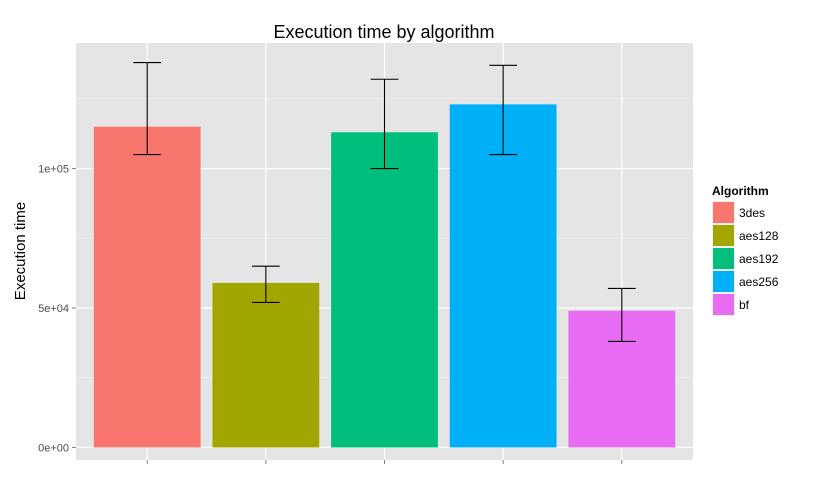 The image size is (817, 489). What do you see at coordinates (266, 365) in the screenshot?
I see `bar-aes128` at bounding box center [266, 365].